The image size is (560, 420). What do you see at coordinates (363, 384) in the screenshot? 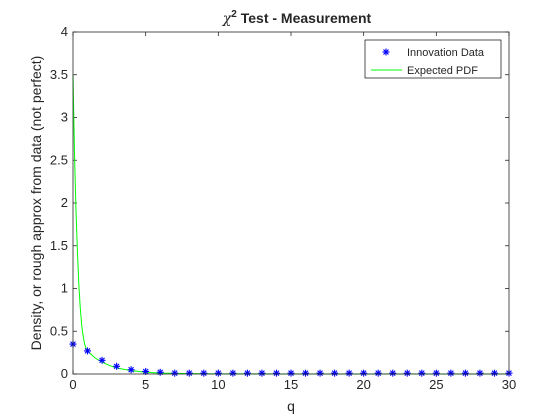
I see `x-tick-label: 20` at bounding box center [363, 384].